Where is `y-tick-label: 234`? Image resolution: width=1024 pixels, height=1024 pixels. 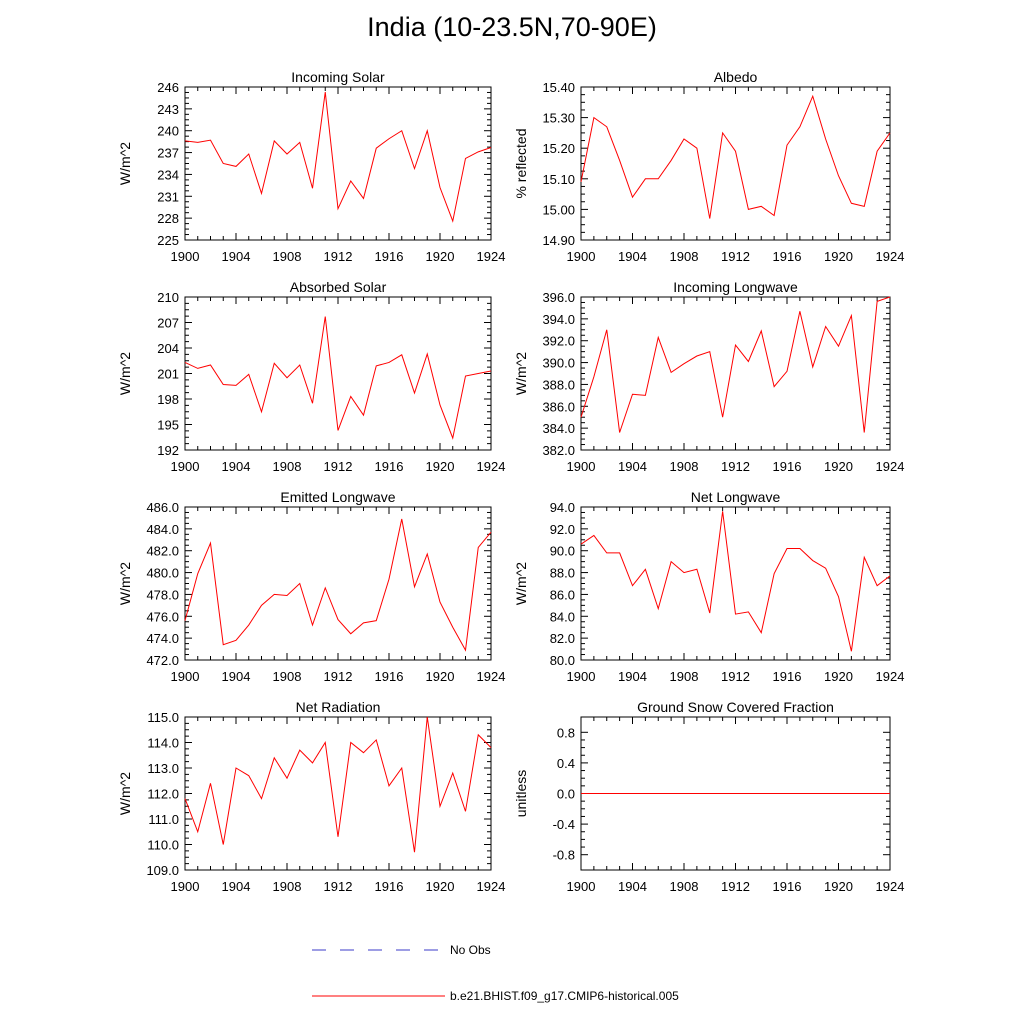
y-tick-label: 234 is located at coordinates (168, 174).